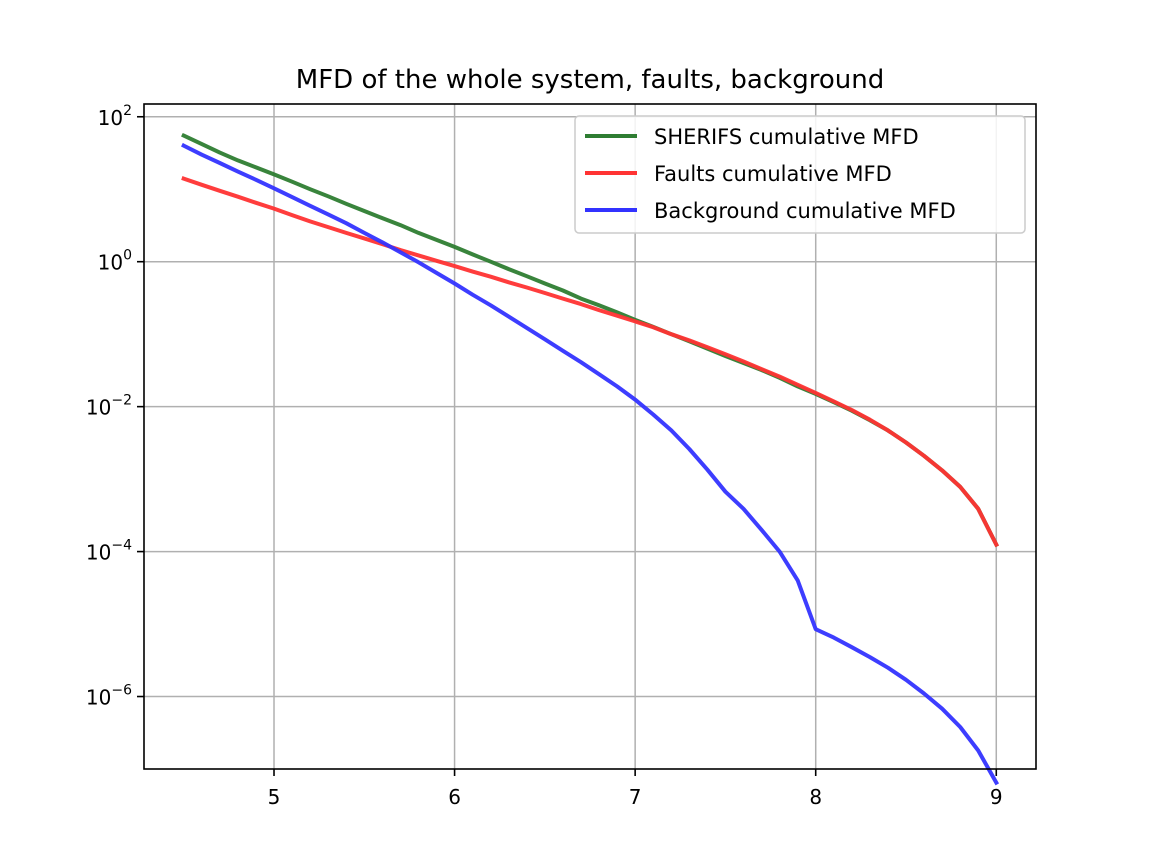 The height and width of the screenshot is (864, 1152). I want to click on x-tick-label: 7, so click(635, 797).